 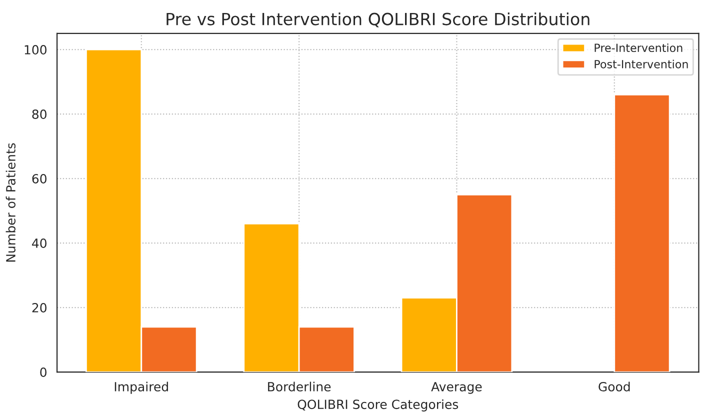 I want to click on y-tick-label: 80, so click(x=39, y=114).